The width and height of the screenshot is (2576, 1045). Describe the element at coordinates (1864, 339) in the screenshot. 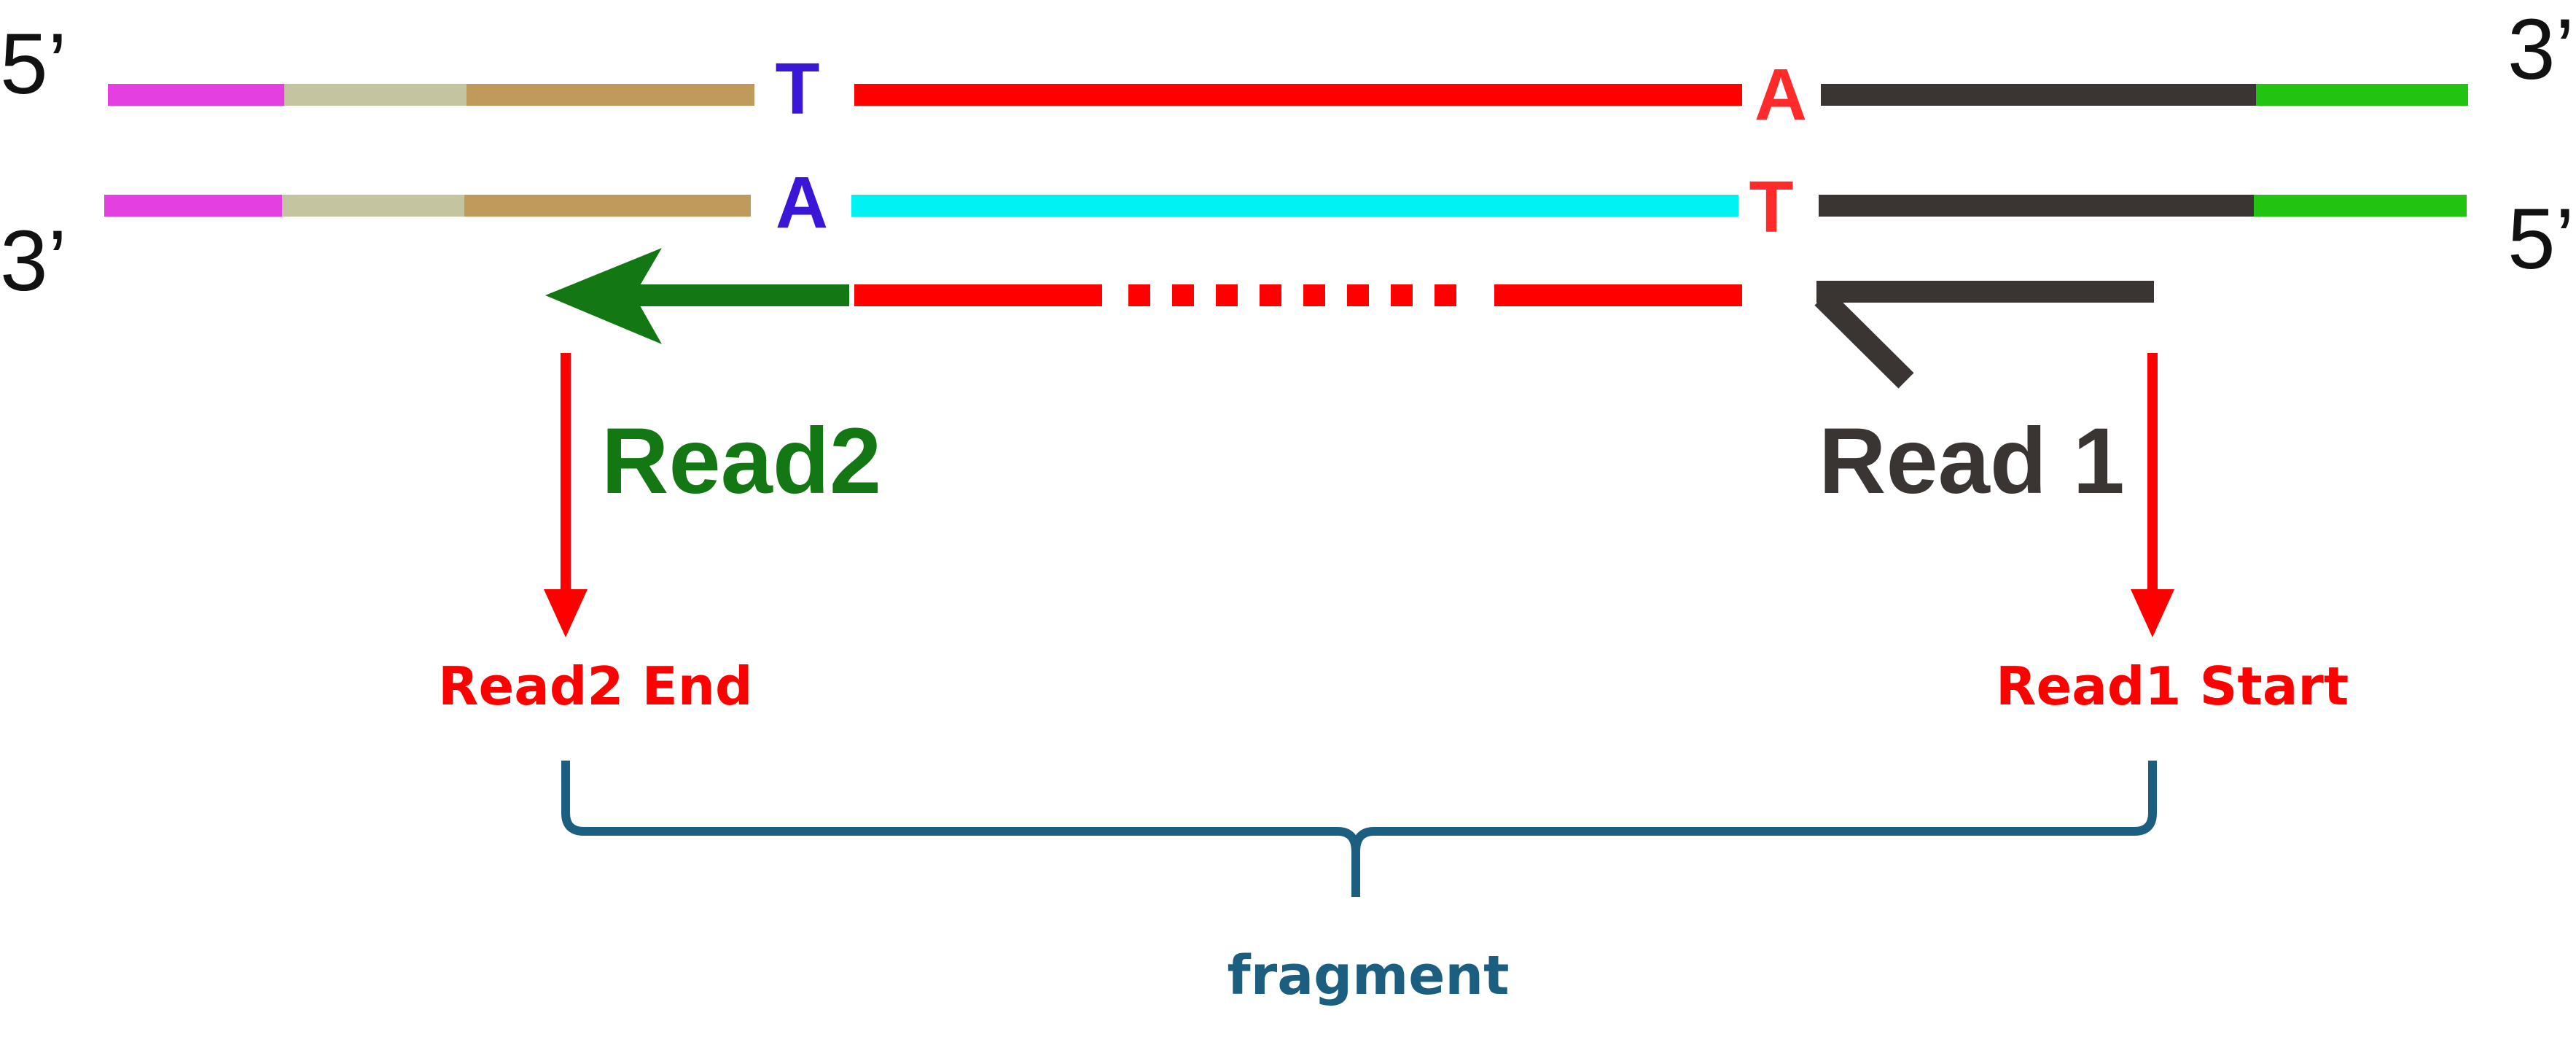

I see `read1-primer-hook` at that location.